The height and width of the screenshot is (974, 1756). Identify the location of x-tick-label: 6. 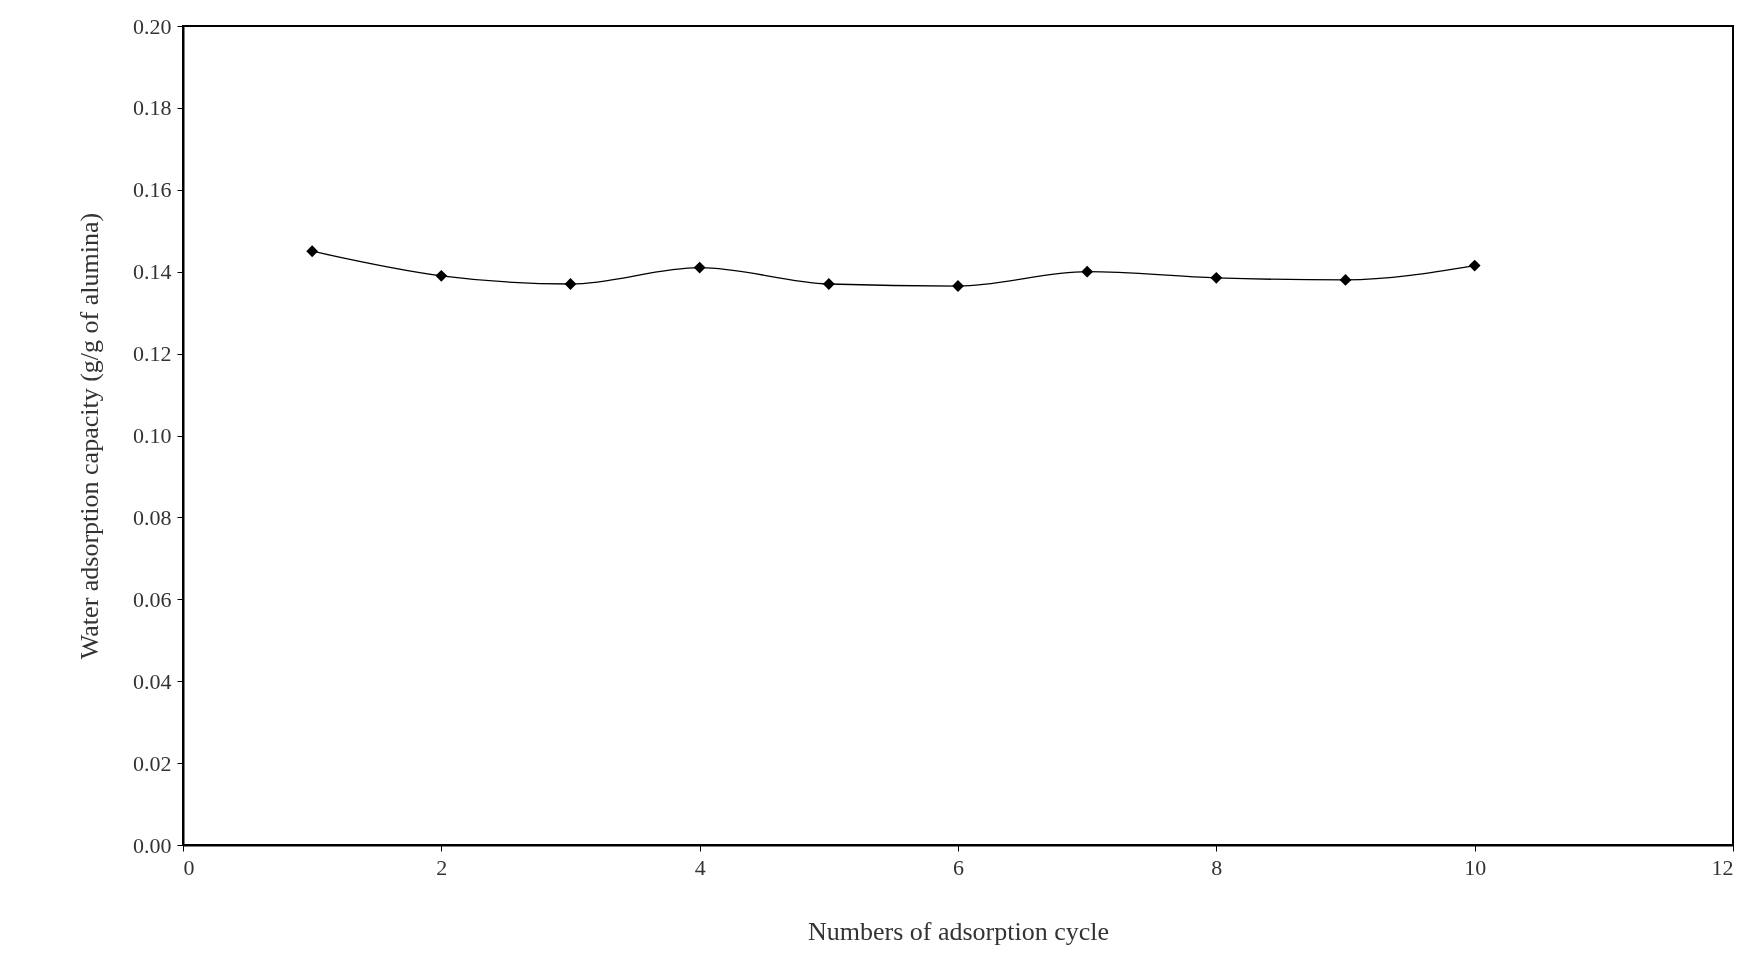
(958, 867).